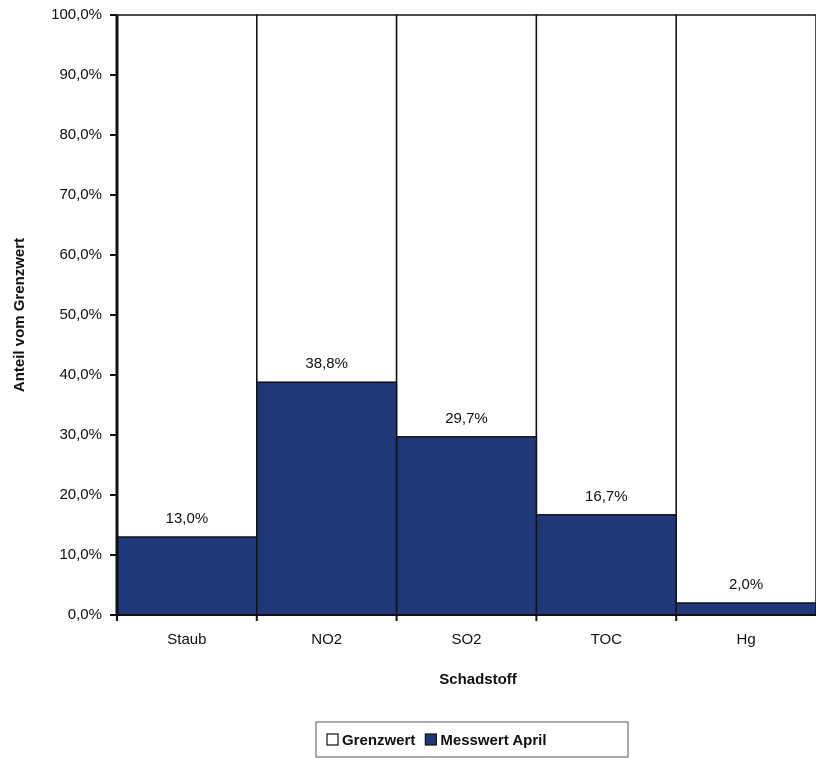 Image resolution: width=816 pixels, height=758 pixels. Describe the element at coordinates (80, 374) in the screenshot. I see `y-tick-label: 40,0%` at that location.